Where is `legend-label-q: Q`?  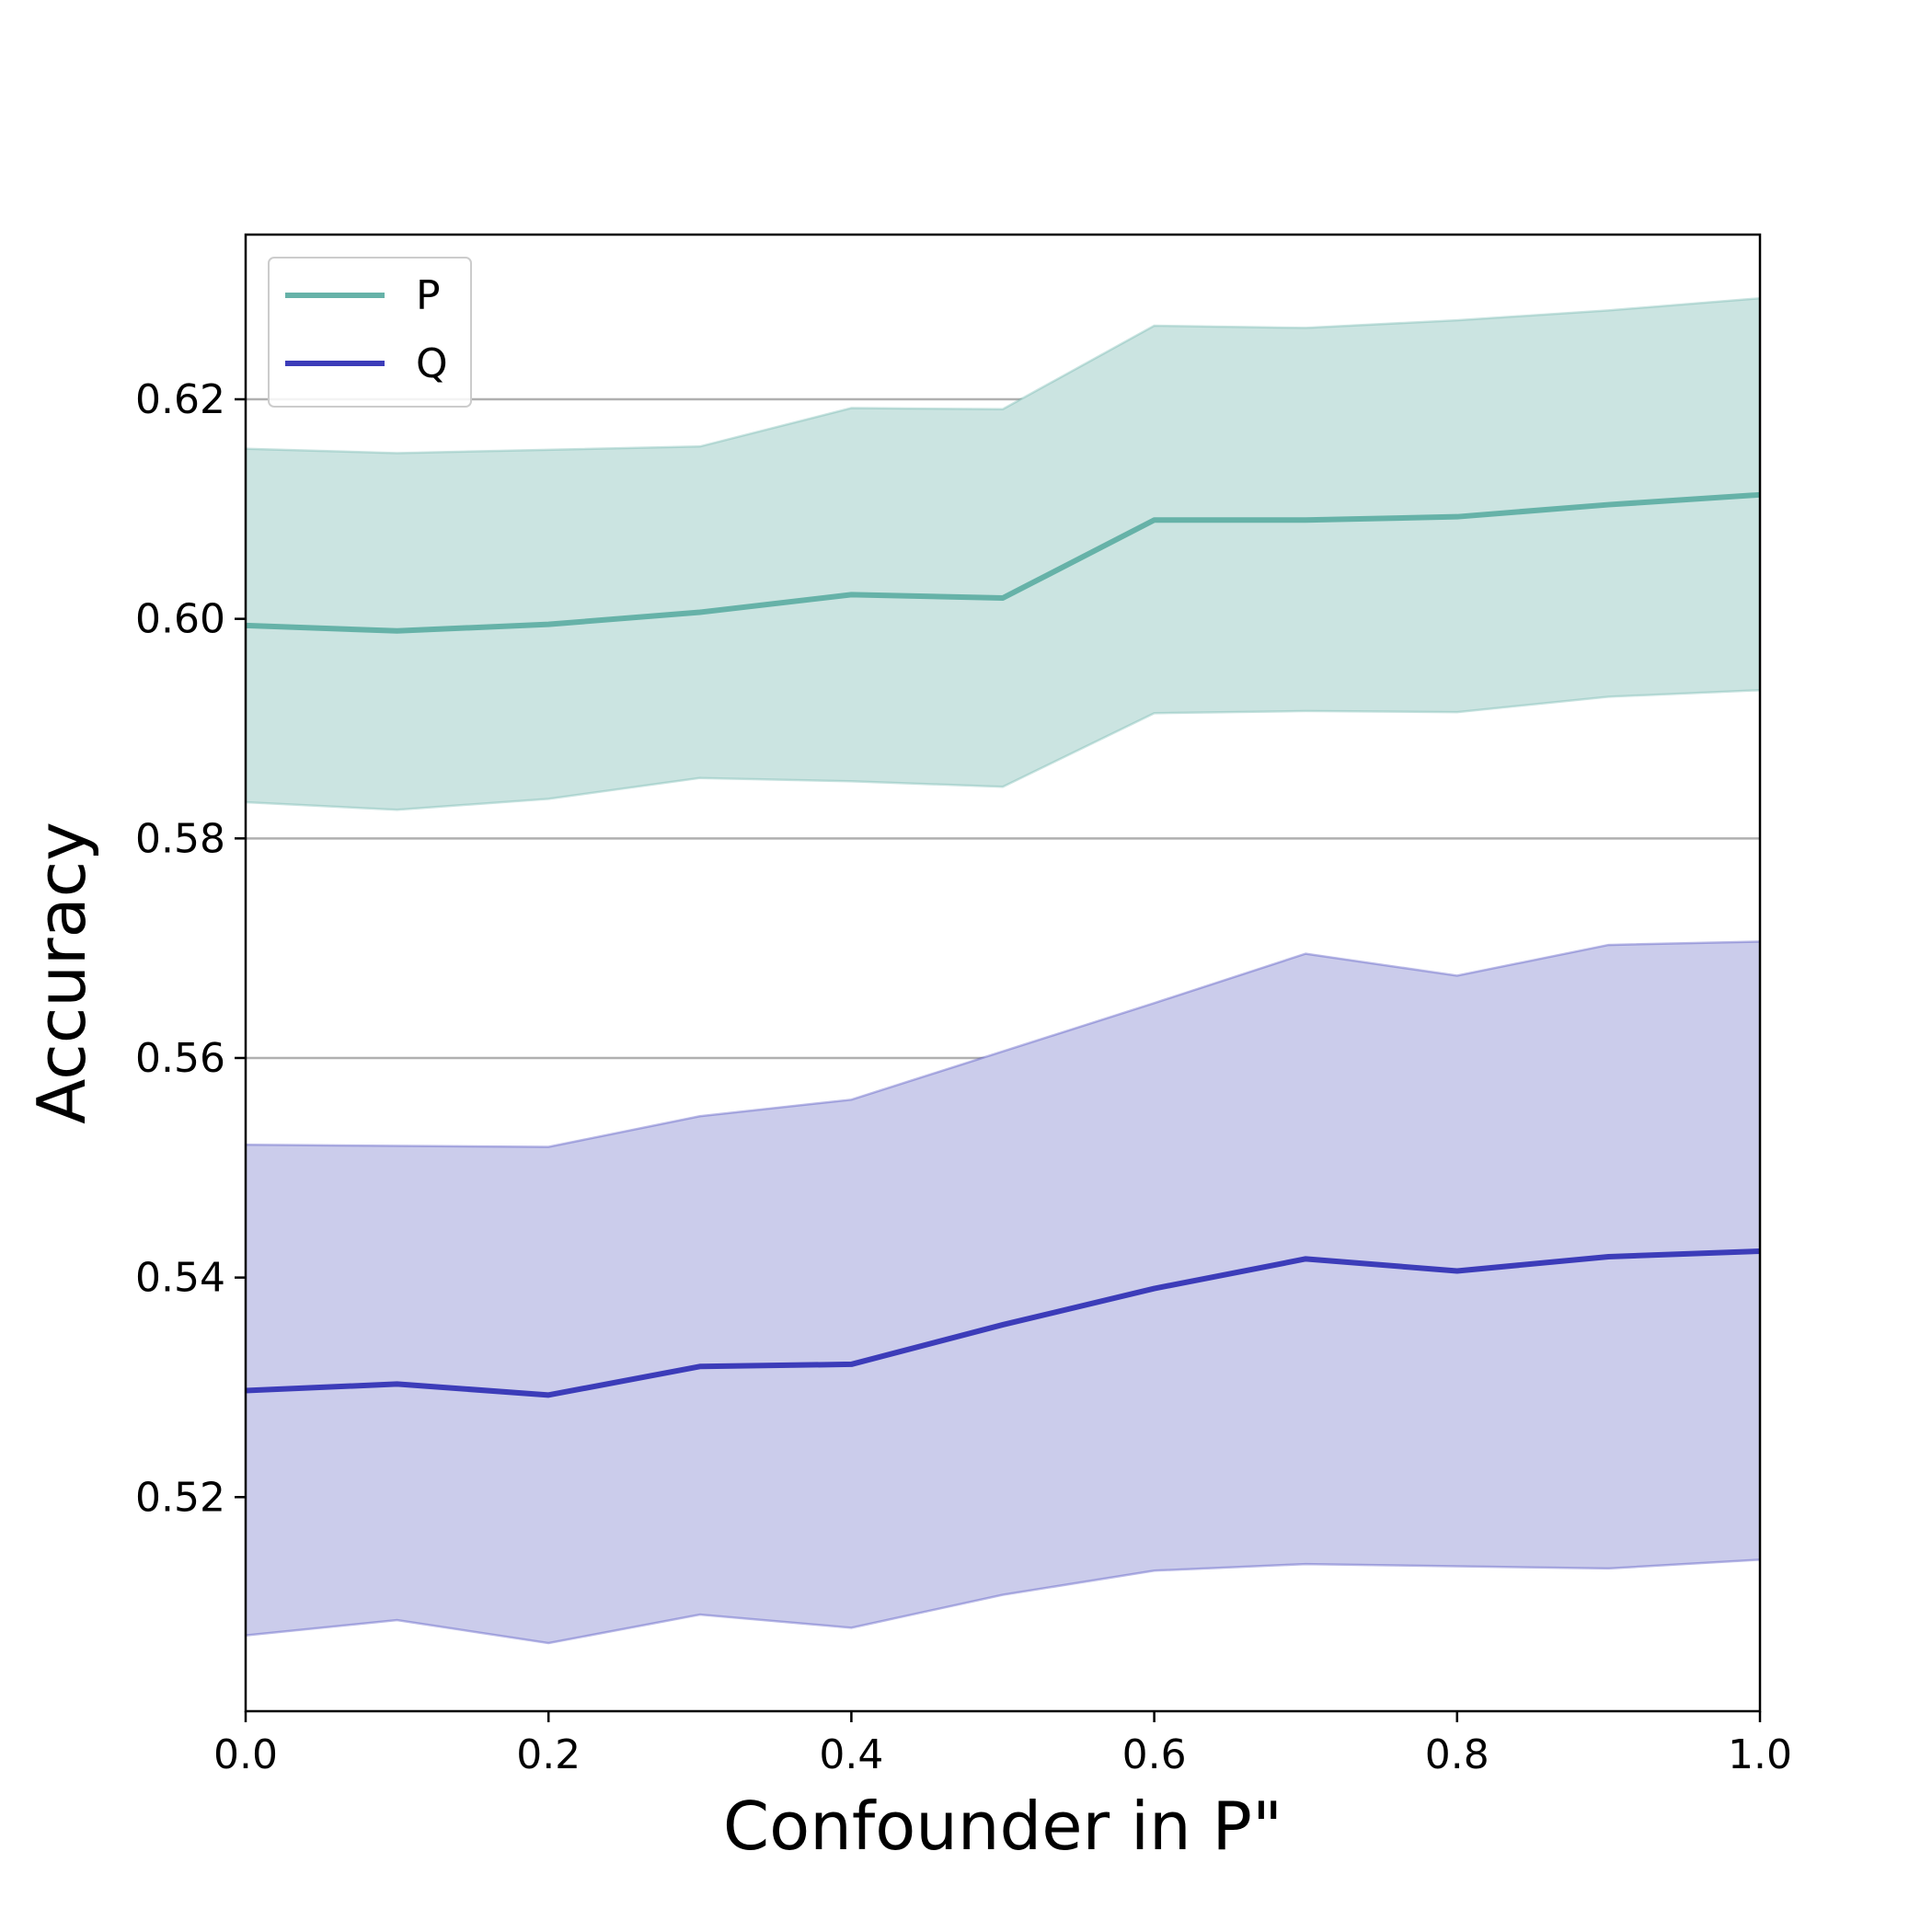
legend-label-q: Q is located at coordinates (432, 363).